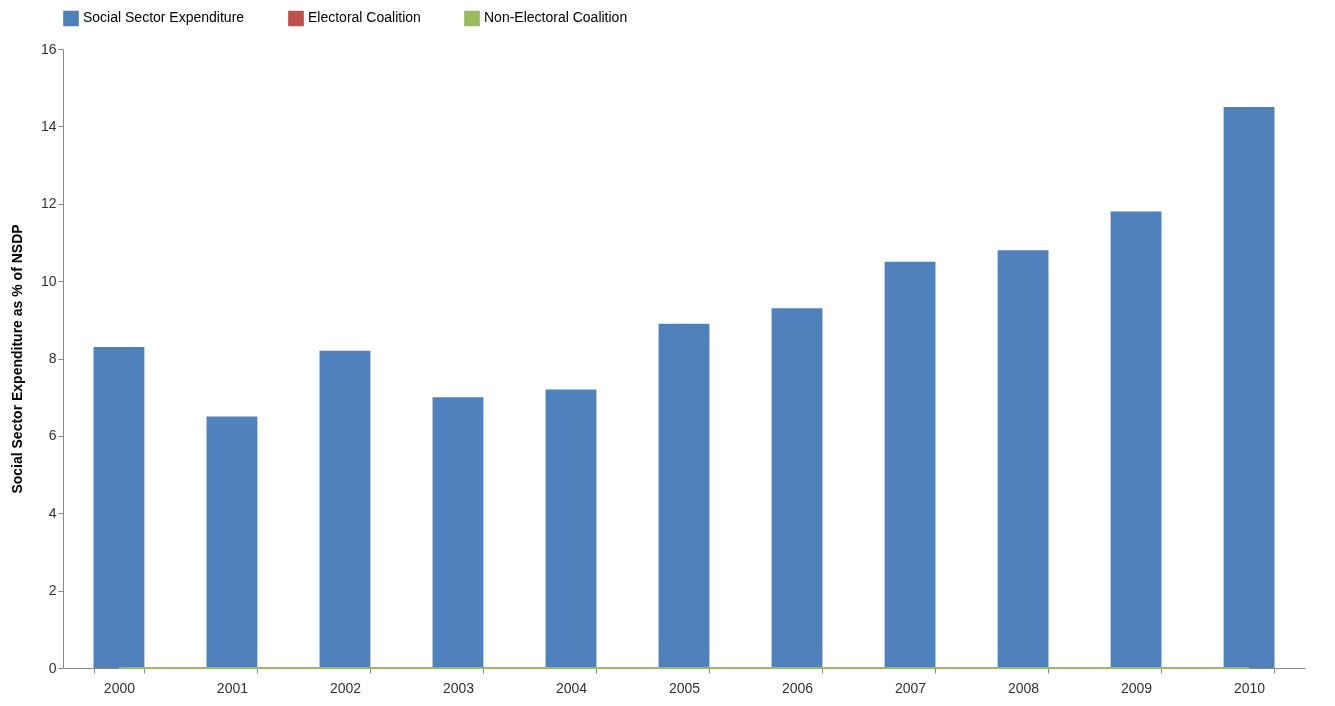 The width and height of the screenshot is (1335, 706). Describe the element at coordinates (48, 280) in the screenshot. I see `y-tick-label: 10` at that location.